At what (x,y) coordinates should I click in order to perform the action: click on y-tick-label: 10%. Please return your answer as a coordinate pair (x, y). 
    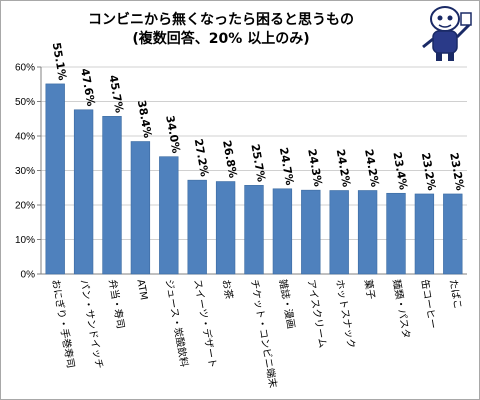
    Looking at the image, I should click on (25, 240).